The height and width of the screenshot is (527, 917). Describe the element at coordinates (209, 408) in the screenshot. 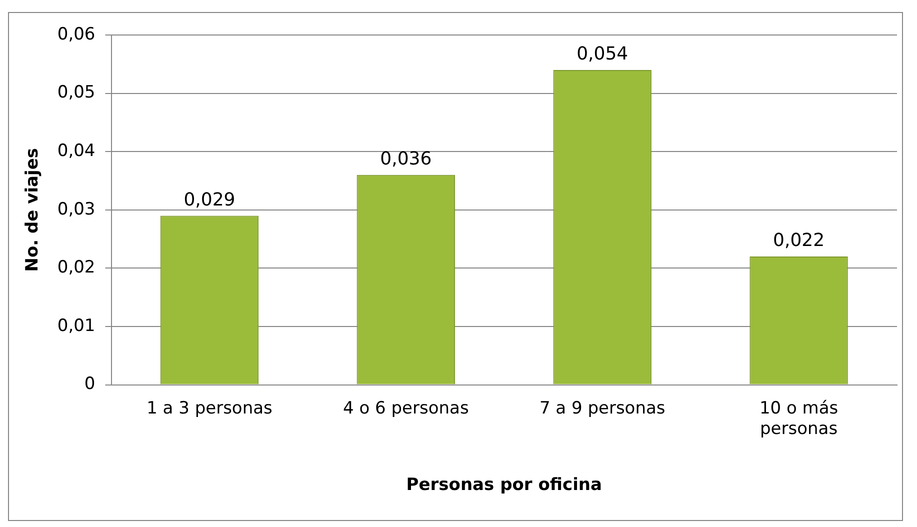

I see `x-tick-label: 1 a 3 personas` at that location.